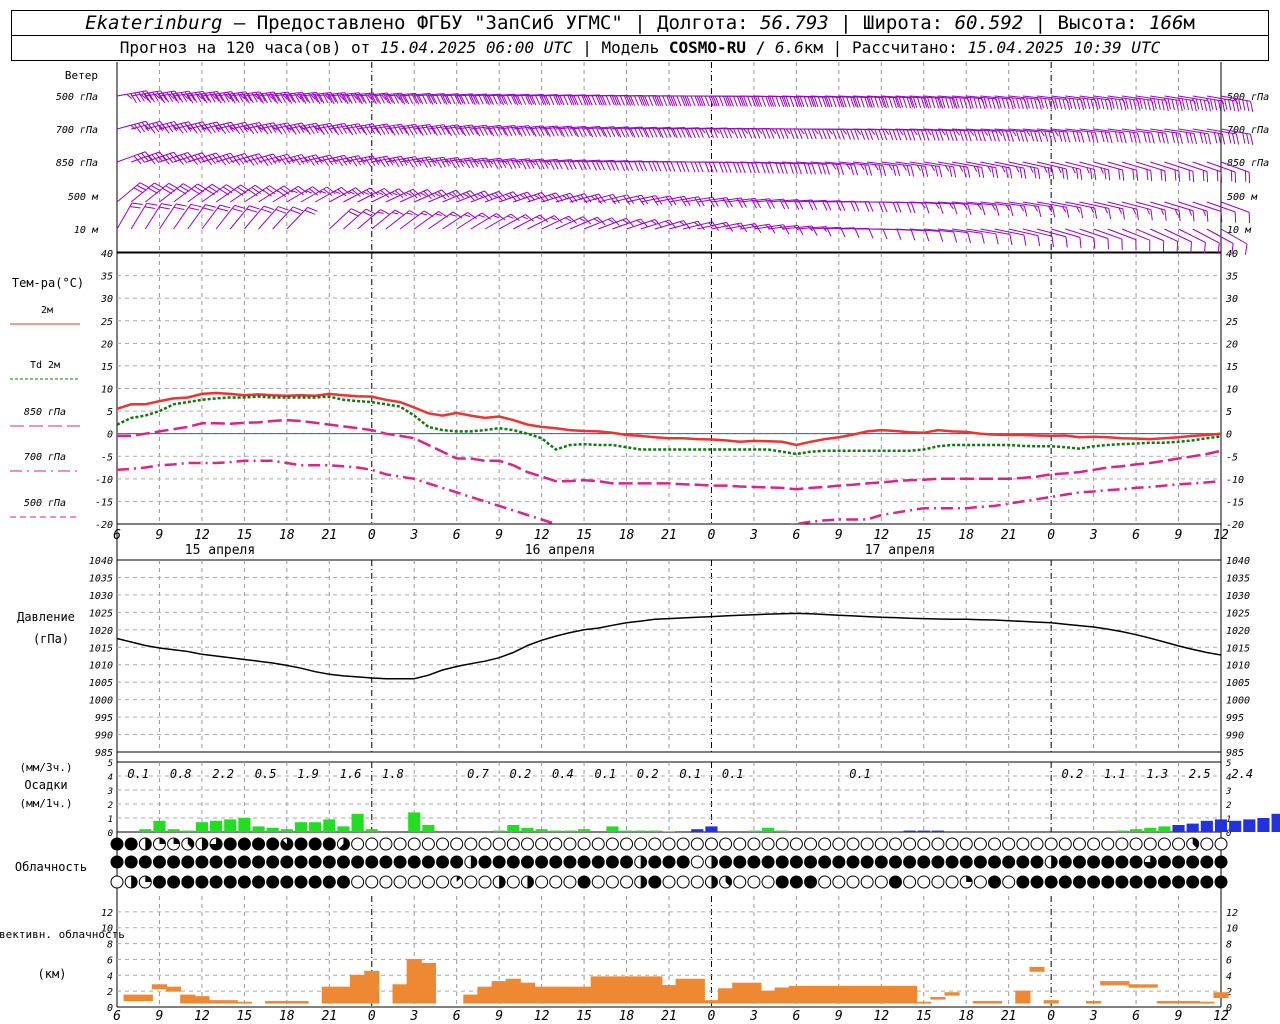 The height and width of the screenshot is (1024, 1280). I want to click on pressure-tick-label-left: 1040, so click(101, 561).